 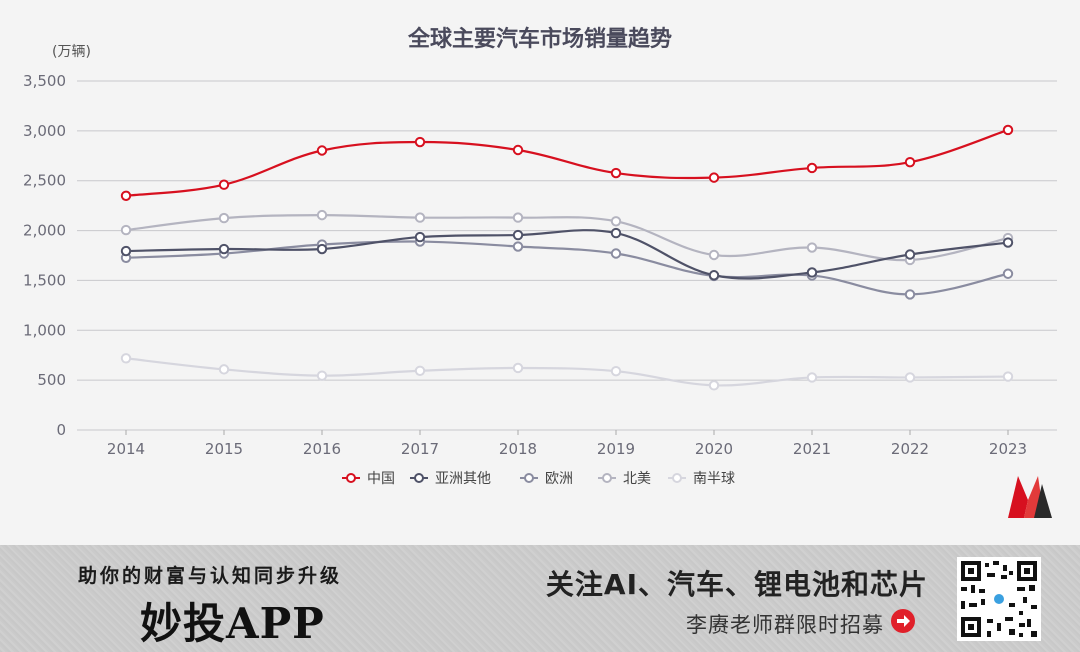 What do you see at coordinates (616, 449) in the screenshot?
I see `x-tick-label: 2019` at bounding box center [616, 449].